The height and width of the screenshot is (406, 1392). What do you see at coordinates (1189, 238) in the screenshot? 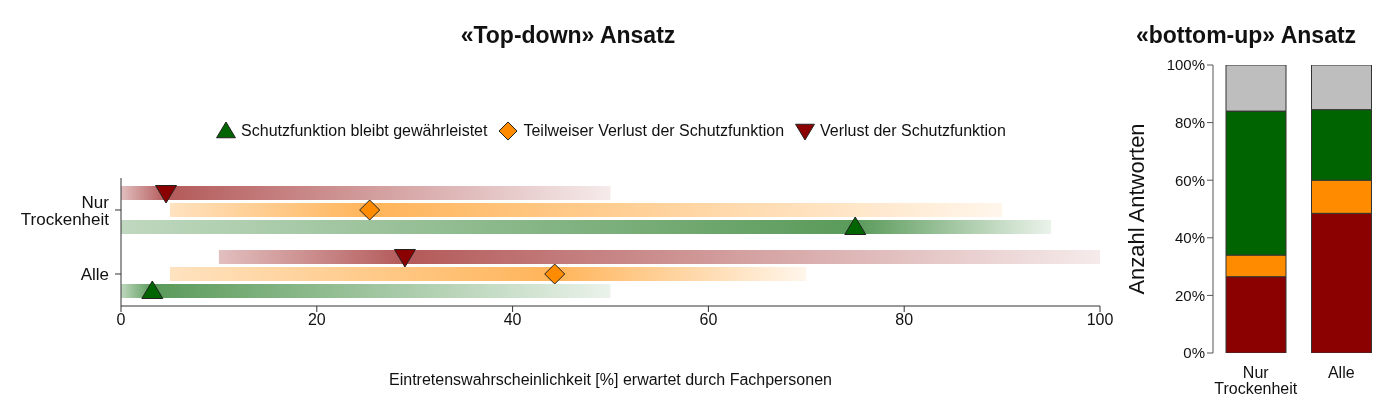
I see `y-tick-label: 40%` at bounding box center [1189, 238].